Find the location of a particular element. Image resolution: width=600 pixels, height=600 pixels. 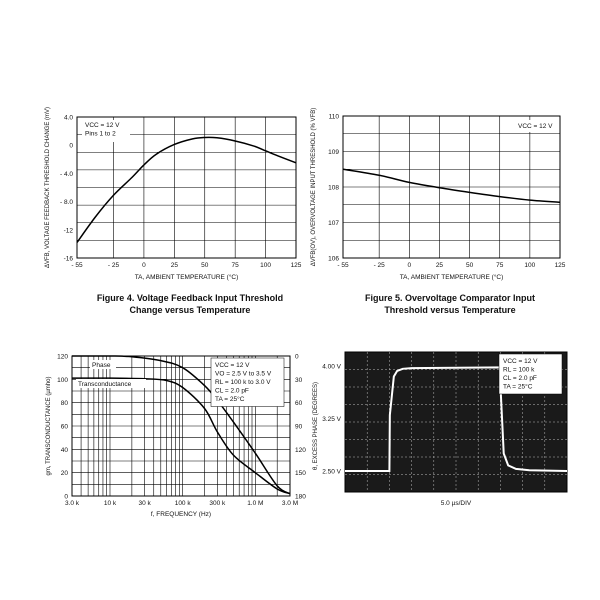

series-line-phase is located at coordinates (181, 425).